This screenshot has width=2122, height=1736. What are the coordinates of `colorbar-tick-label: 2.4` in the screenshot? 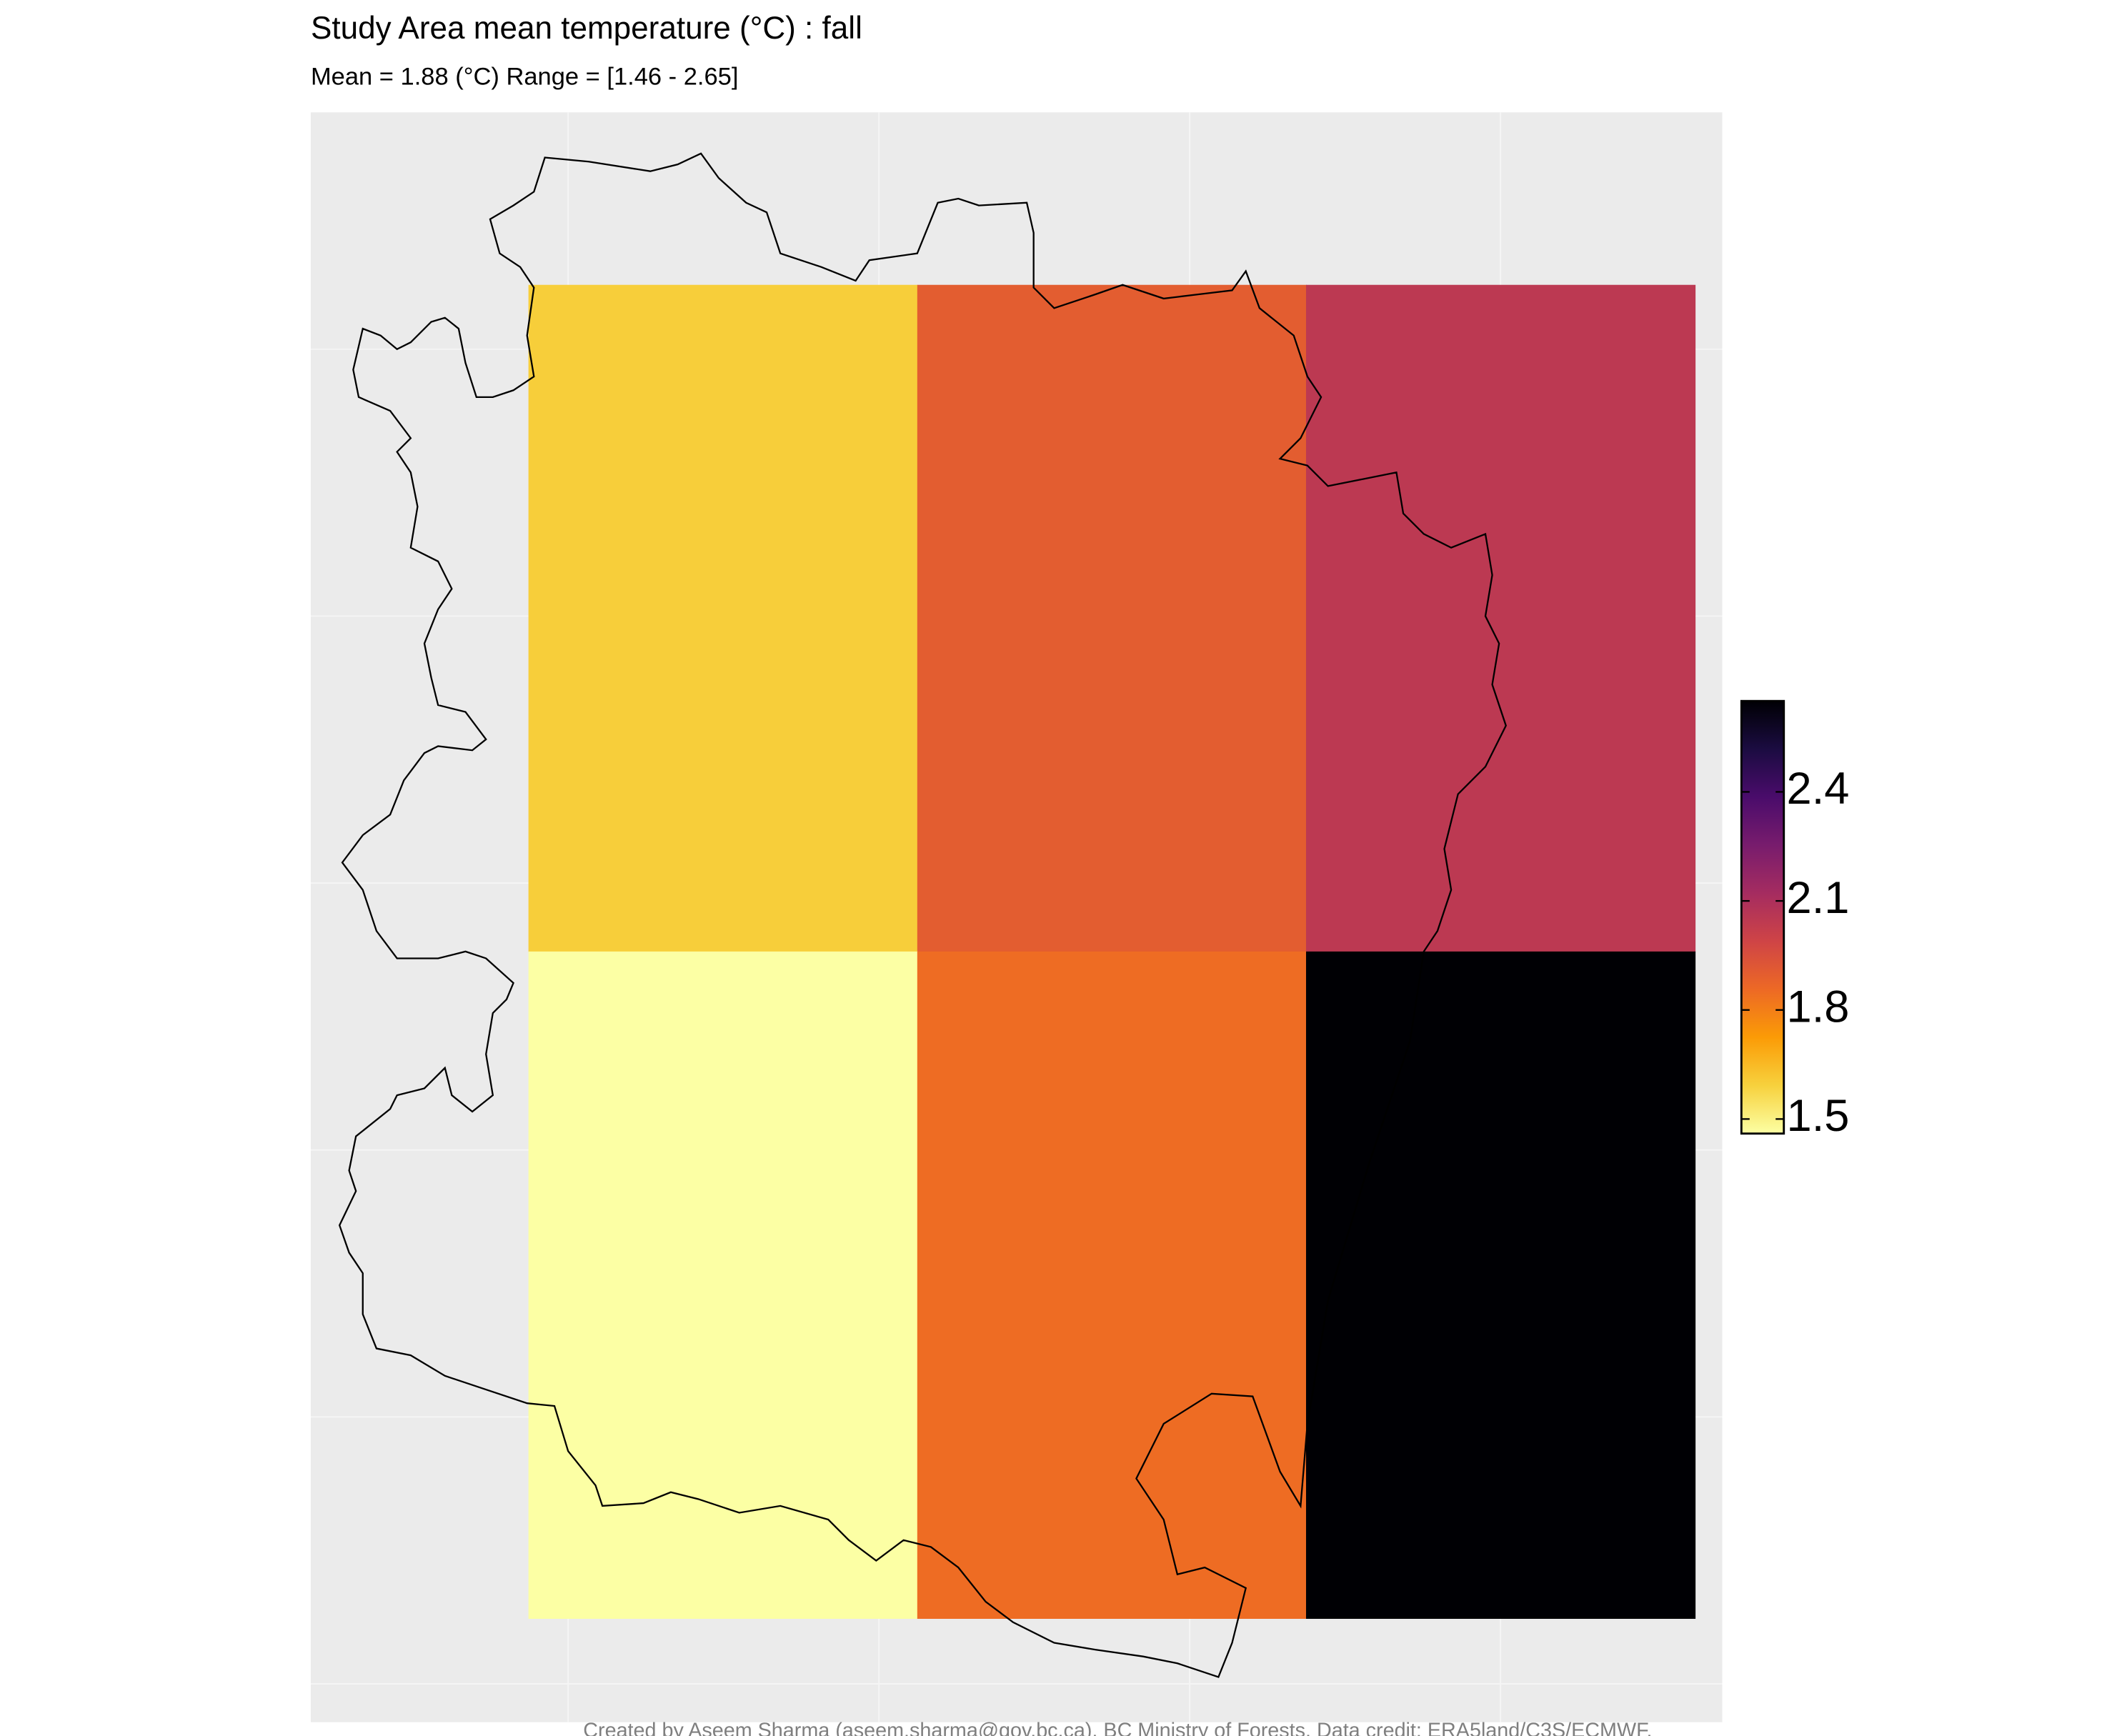 It's located at (1818, 789).